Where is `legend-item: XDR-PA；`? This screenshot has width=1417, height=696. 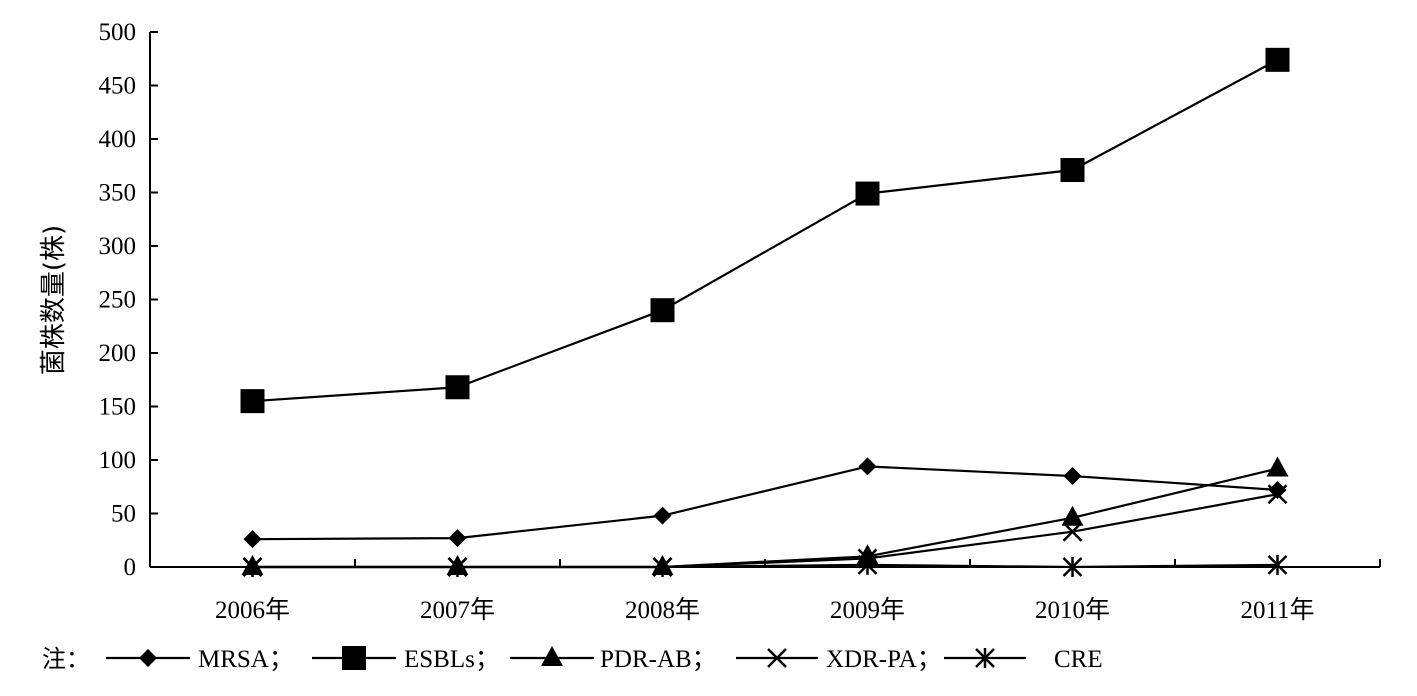
legend-item: XDR-PA； is located at coordinates (839, 659).